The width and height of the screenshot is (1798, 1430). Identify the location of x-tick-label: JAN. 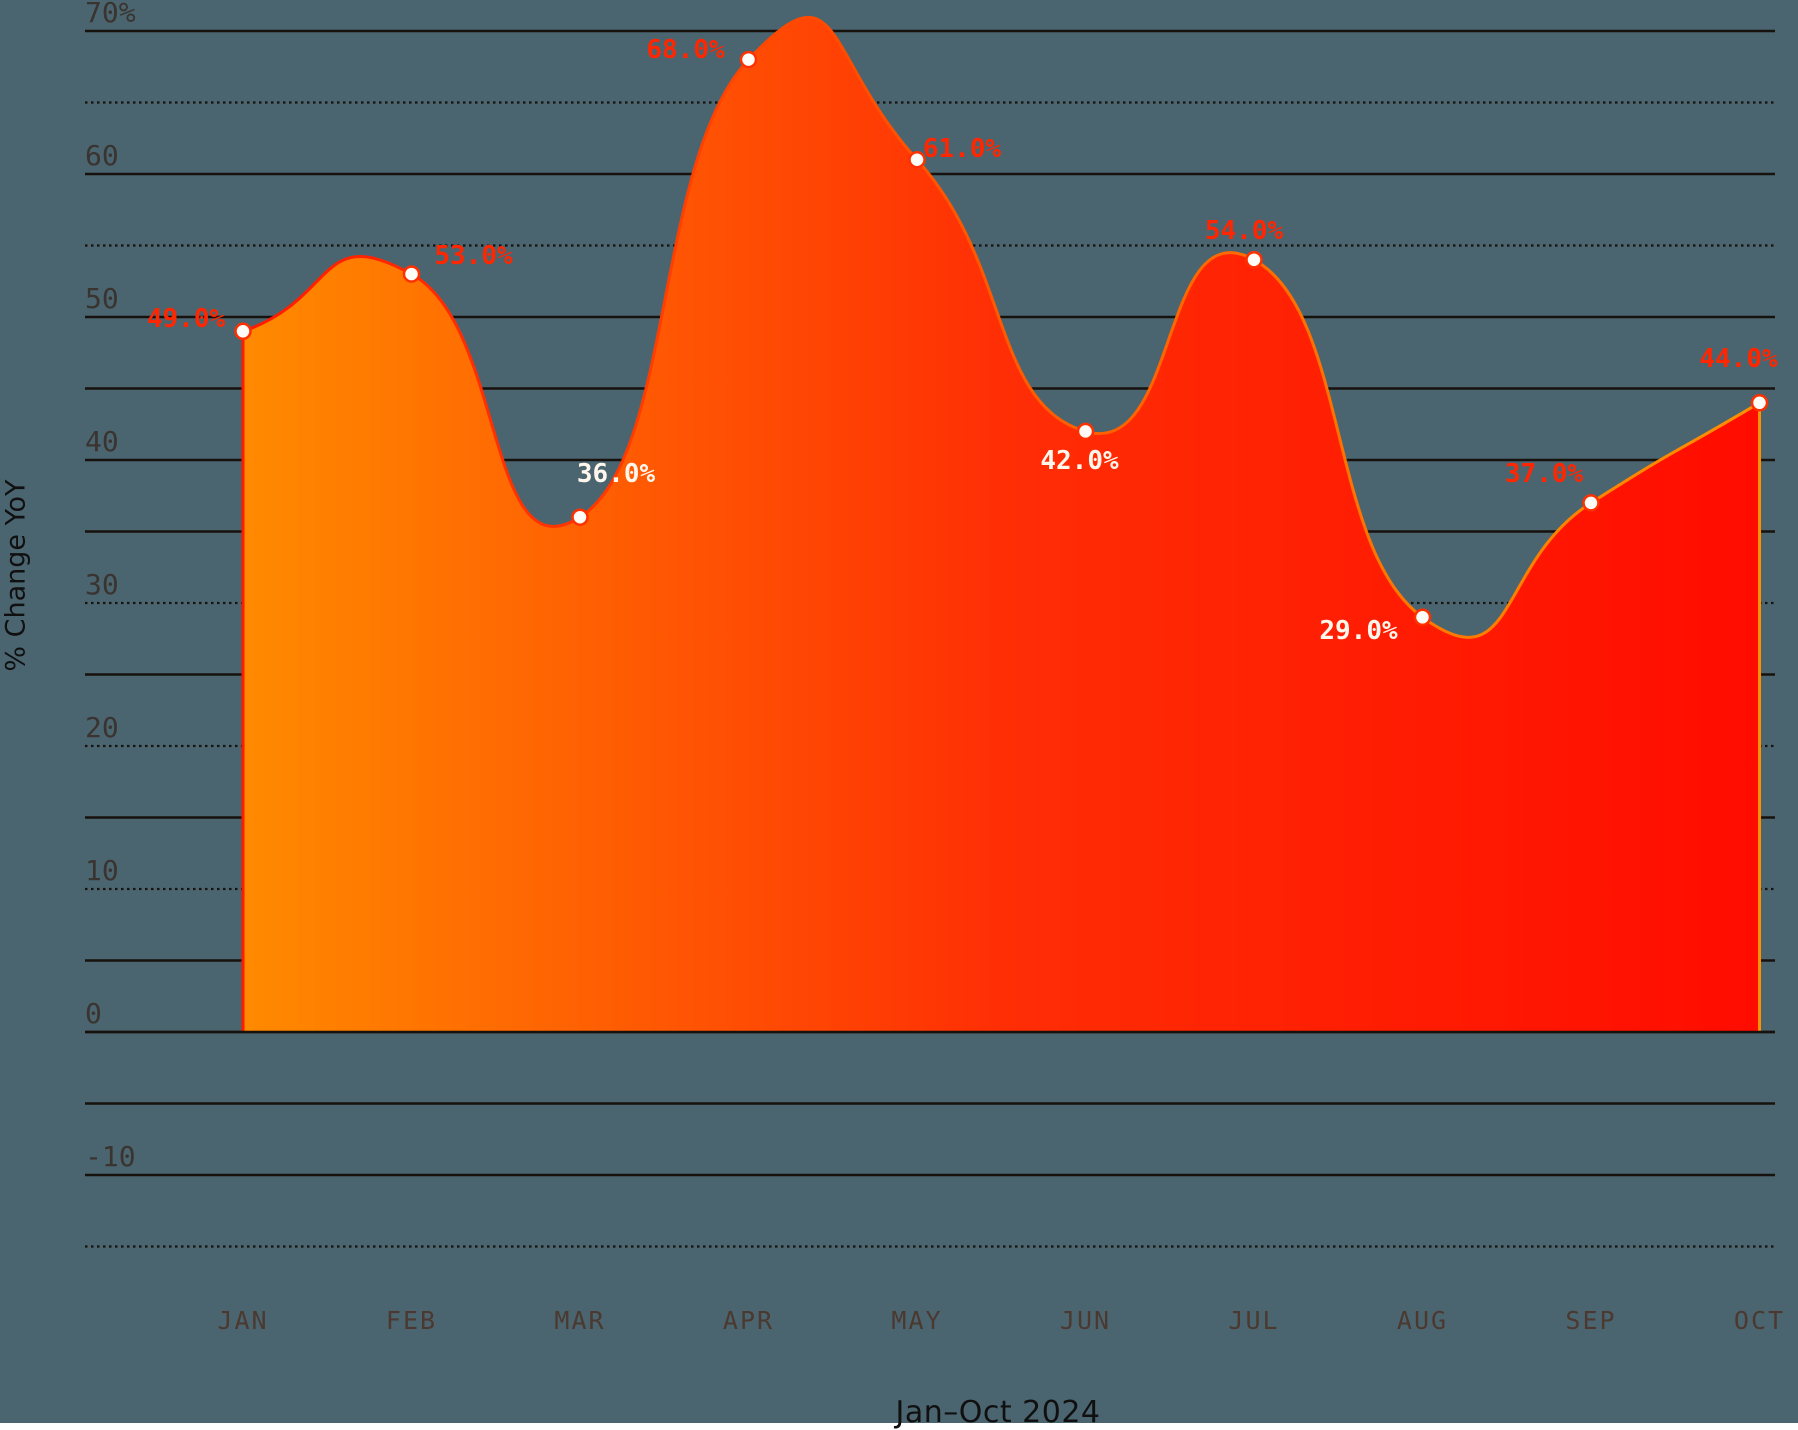
(242, 1320).